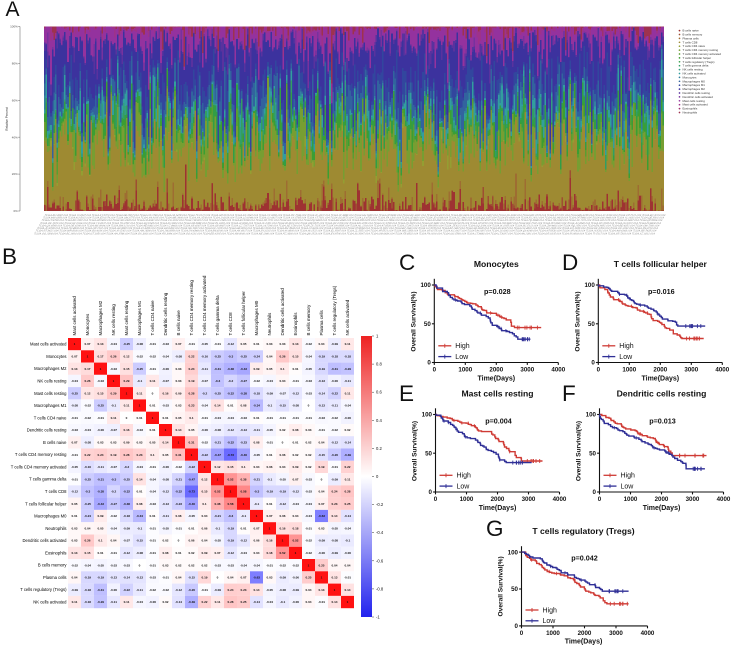 The image size is (734, 655). Describe the element at coordinates (87, 553) in the screenshot. I see `svg-text: 0.15` at that location.